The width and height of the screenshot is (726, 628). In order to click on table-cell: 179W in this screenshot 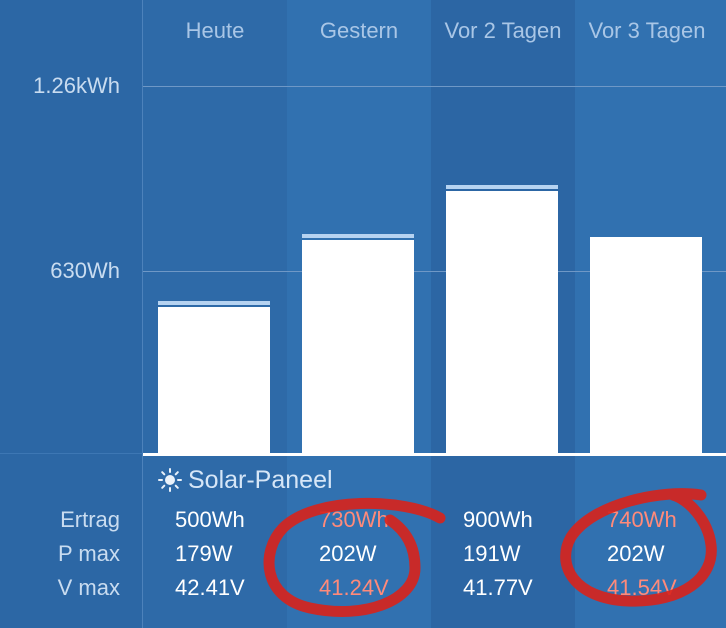, I will do `click(204, 553)`.